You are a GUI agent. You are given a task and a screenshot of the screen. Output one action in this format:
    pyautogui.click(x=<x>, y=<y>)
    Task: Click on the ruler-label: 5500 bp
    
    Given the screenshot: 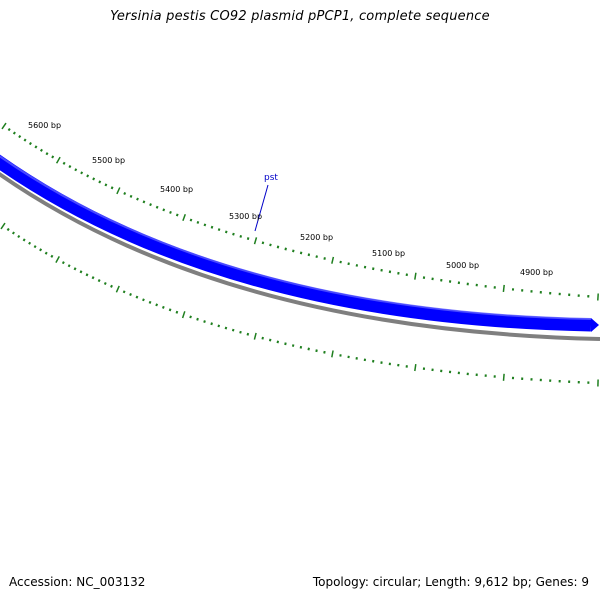 What is the action you would take?
    pyautogui.click(x=108, y=160)
    